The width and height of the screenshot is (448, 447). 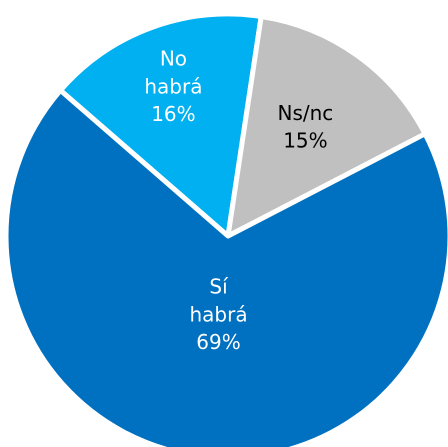 I want to click on slice-label: Ns/nc, so click(x=306, y=112).